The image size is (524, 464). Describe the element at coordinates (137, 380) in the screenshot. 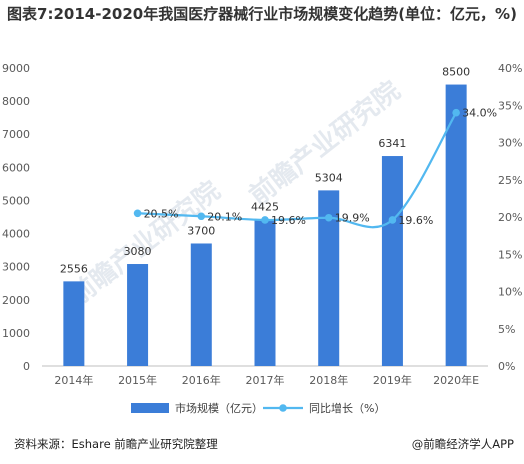

I see `x-tick-label: 2015年` at that location.